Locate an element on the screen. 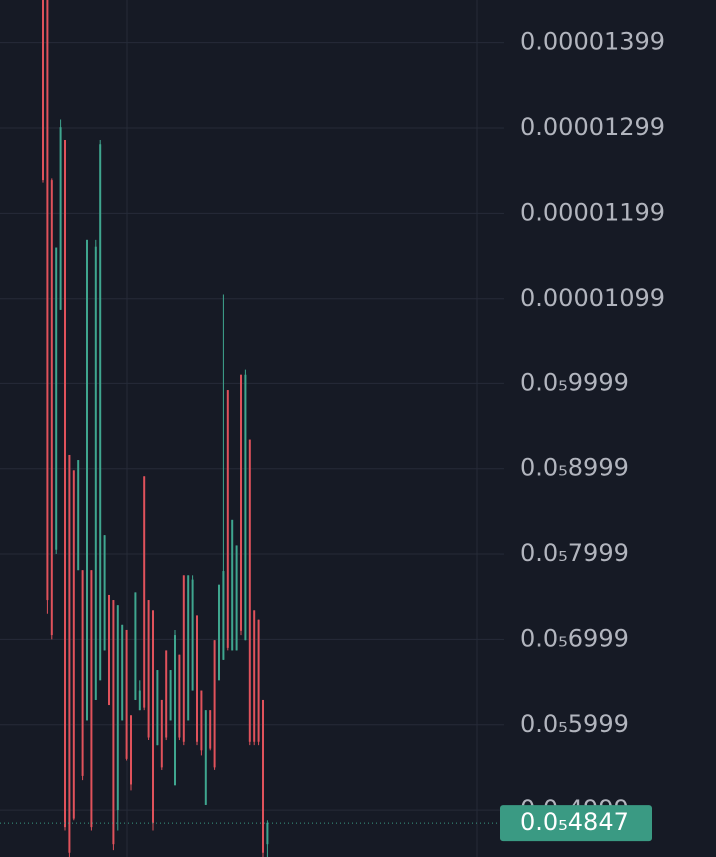 Image resolution: width=716 pixels, height=857 pixels. y-tick-label: 0.00001199 is located at coordinates (592, 212).